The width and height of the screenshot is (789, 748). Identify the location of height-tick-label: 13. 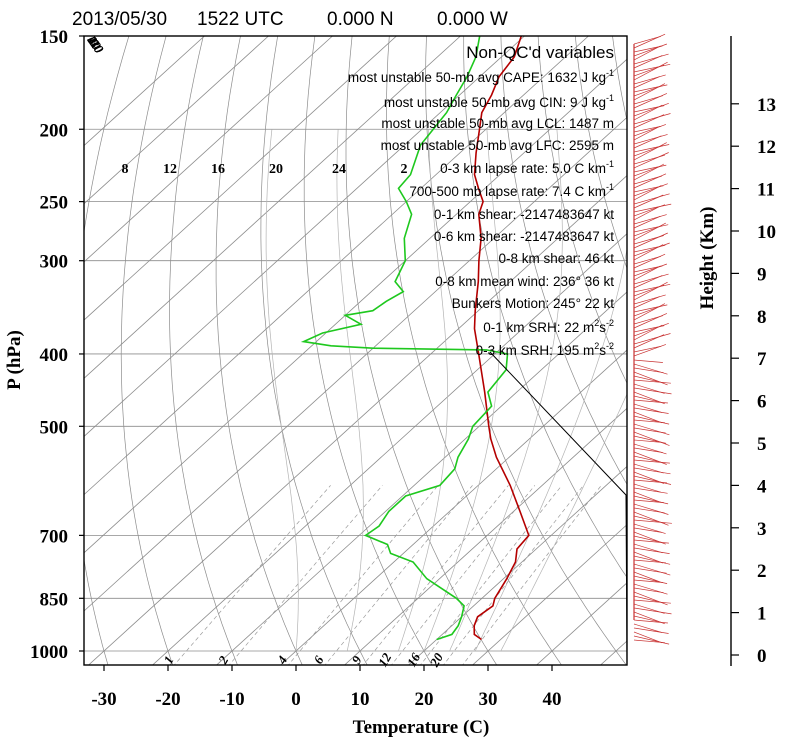
(766, 105).